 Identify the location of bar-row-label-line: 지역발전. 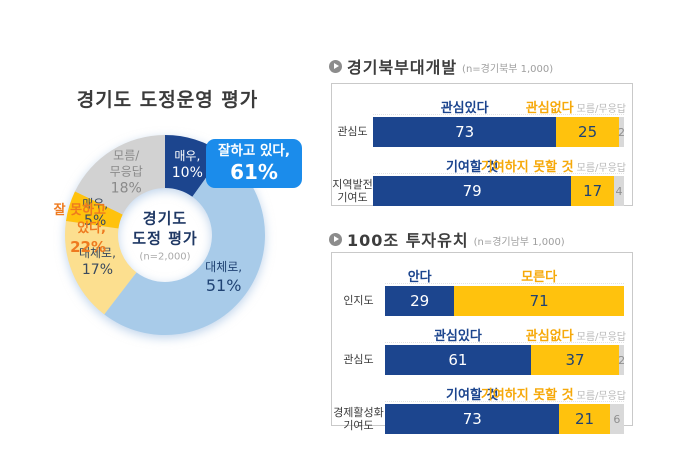
(352, 184).